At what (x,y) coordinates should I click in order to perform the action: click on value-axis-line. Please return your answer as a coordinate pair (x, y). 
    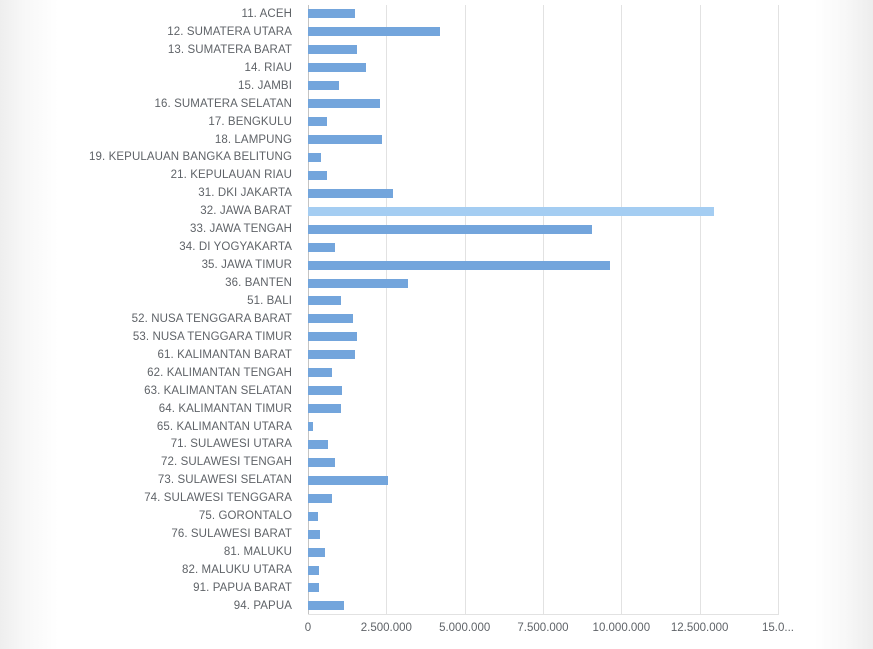
    Looking at the image, I should click on (308, 310).